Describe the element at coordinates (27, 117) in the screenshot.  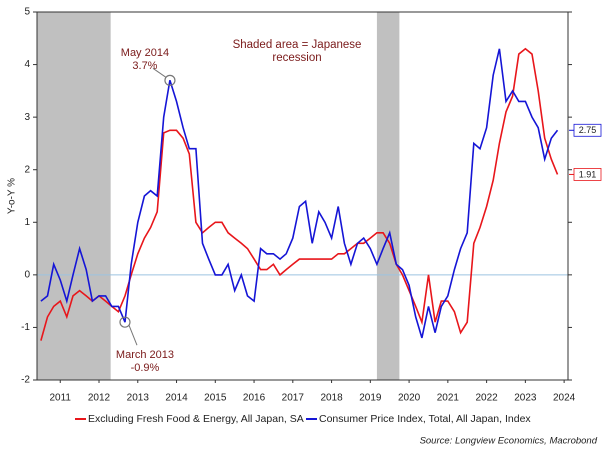
I see `y-tick-label: 3` at that location.